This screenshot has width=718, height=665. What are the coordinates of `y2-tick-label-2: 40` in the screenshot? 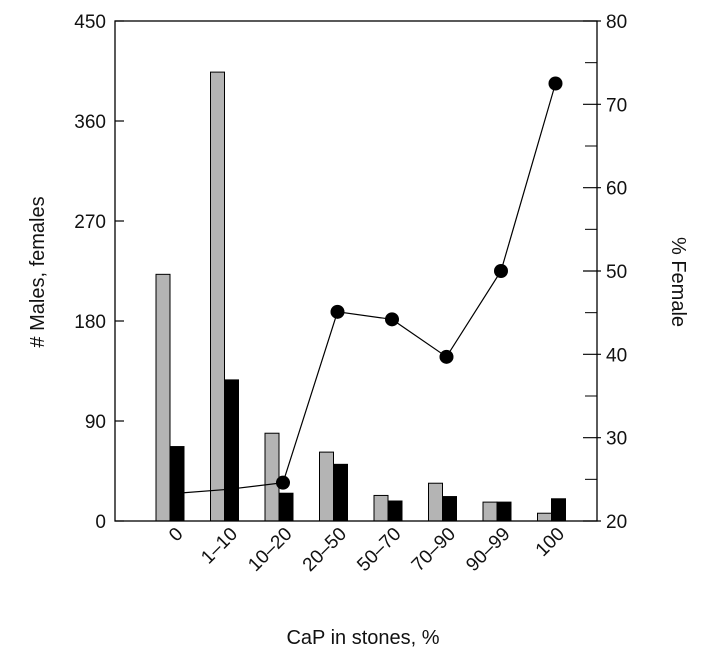 It's located at (616, 355).